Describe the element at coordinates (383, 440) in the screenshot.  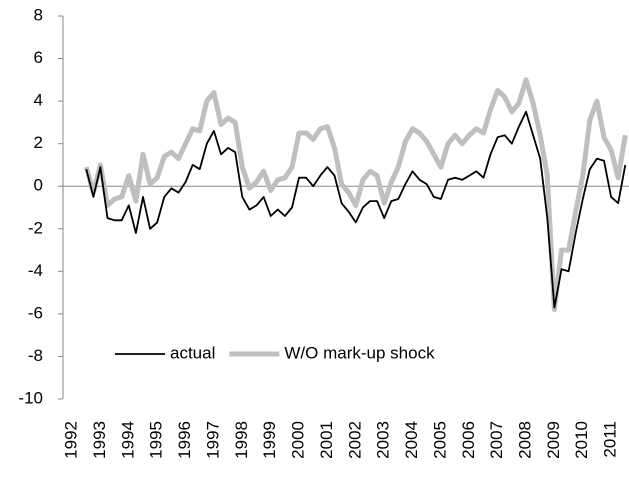
I see `x-tick-label: 2003` at that location.